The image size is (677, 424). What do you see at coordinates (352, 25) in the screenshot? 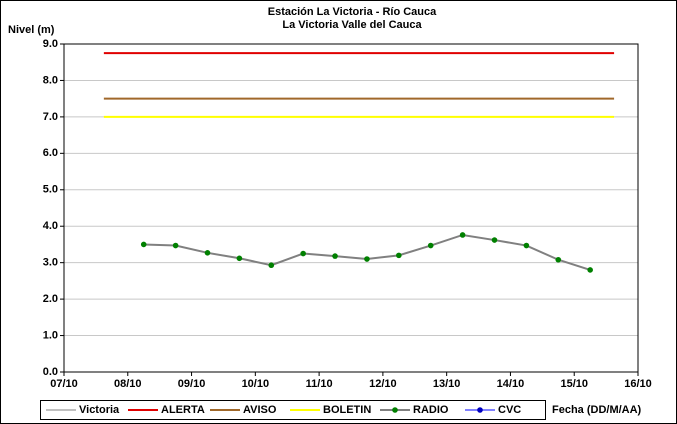
I see `chart-subtitle: La Victoria Valle del Cauca` at bounding box center [352, 25].